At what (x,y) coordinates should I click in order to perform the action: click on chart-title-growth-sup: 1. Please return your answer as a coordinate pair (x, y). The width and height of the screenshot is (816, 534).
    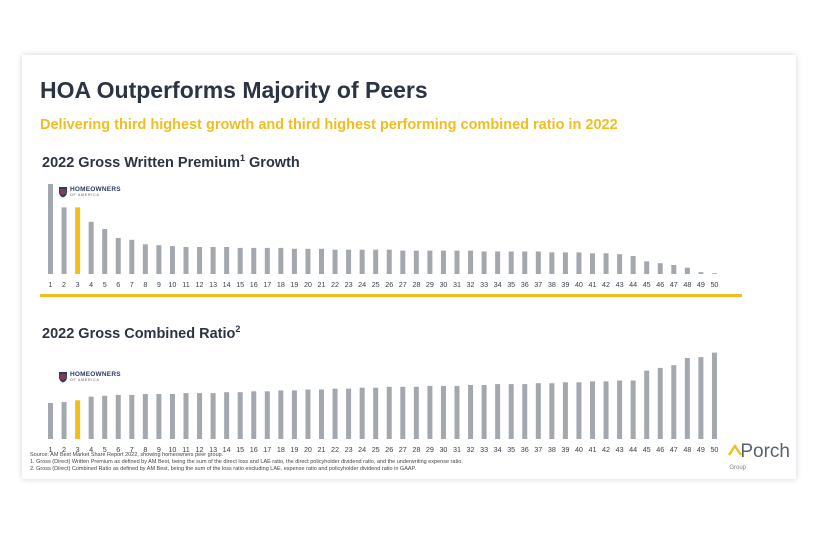
    Looking at the image, I should click on (242, 158).